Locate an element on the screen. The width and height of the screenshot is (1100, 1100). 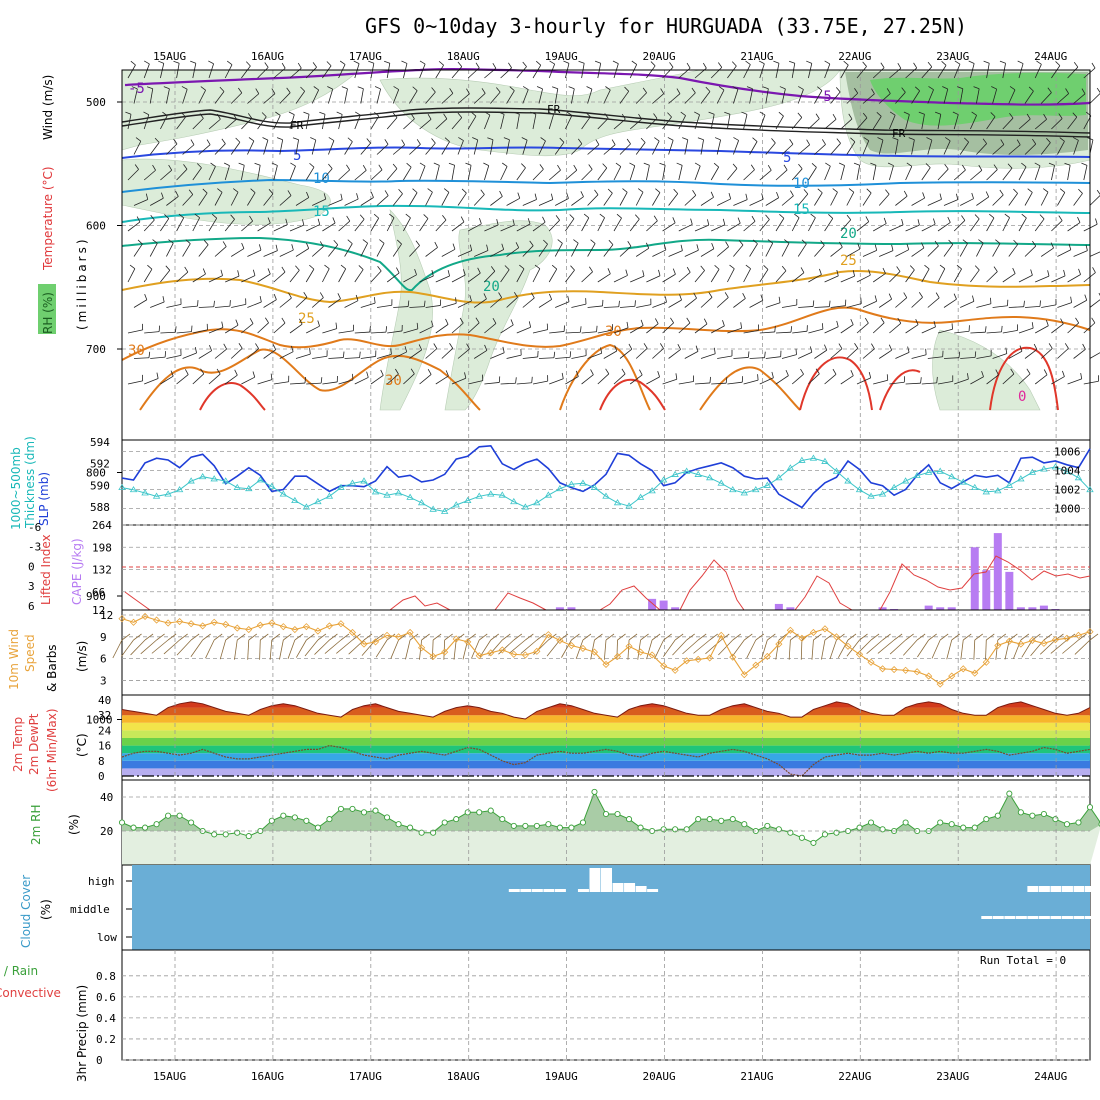
cloud-middle-bar is located at coordinates (1067, 917).